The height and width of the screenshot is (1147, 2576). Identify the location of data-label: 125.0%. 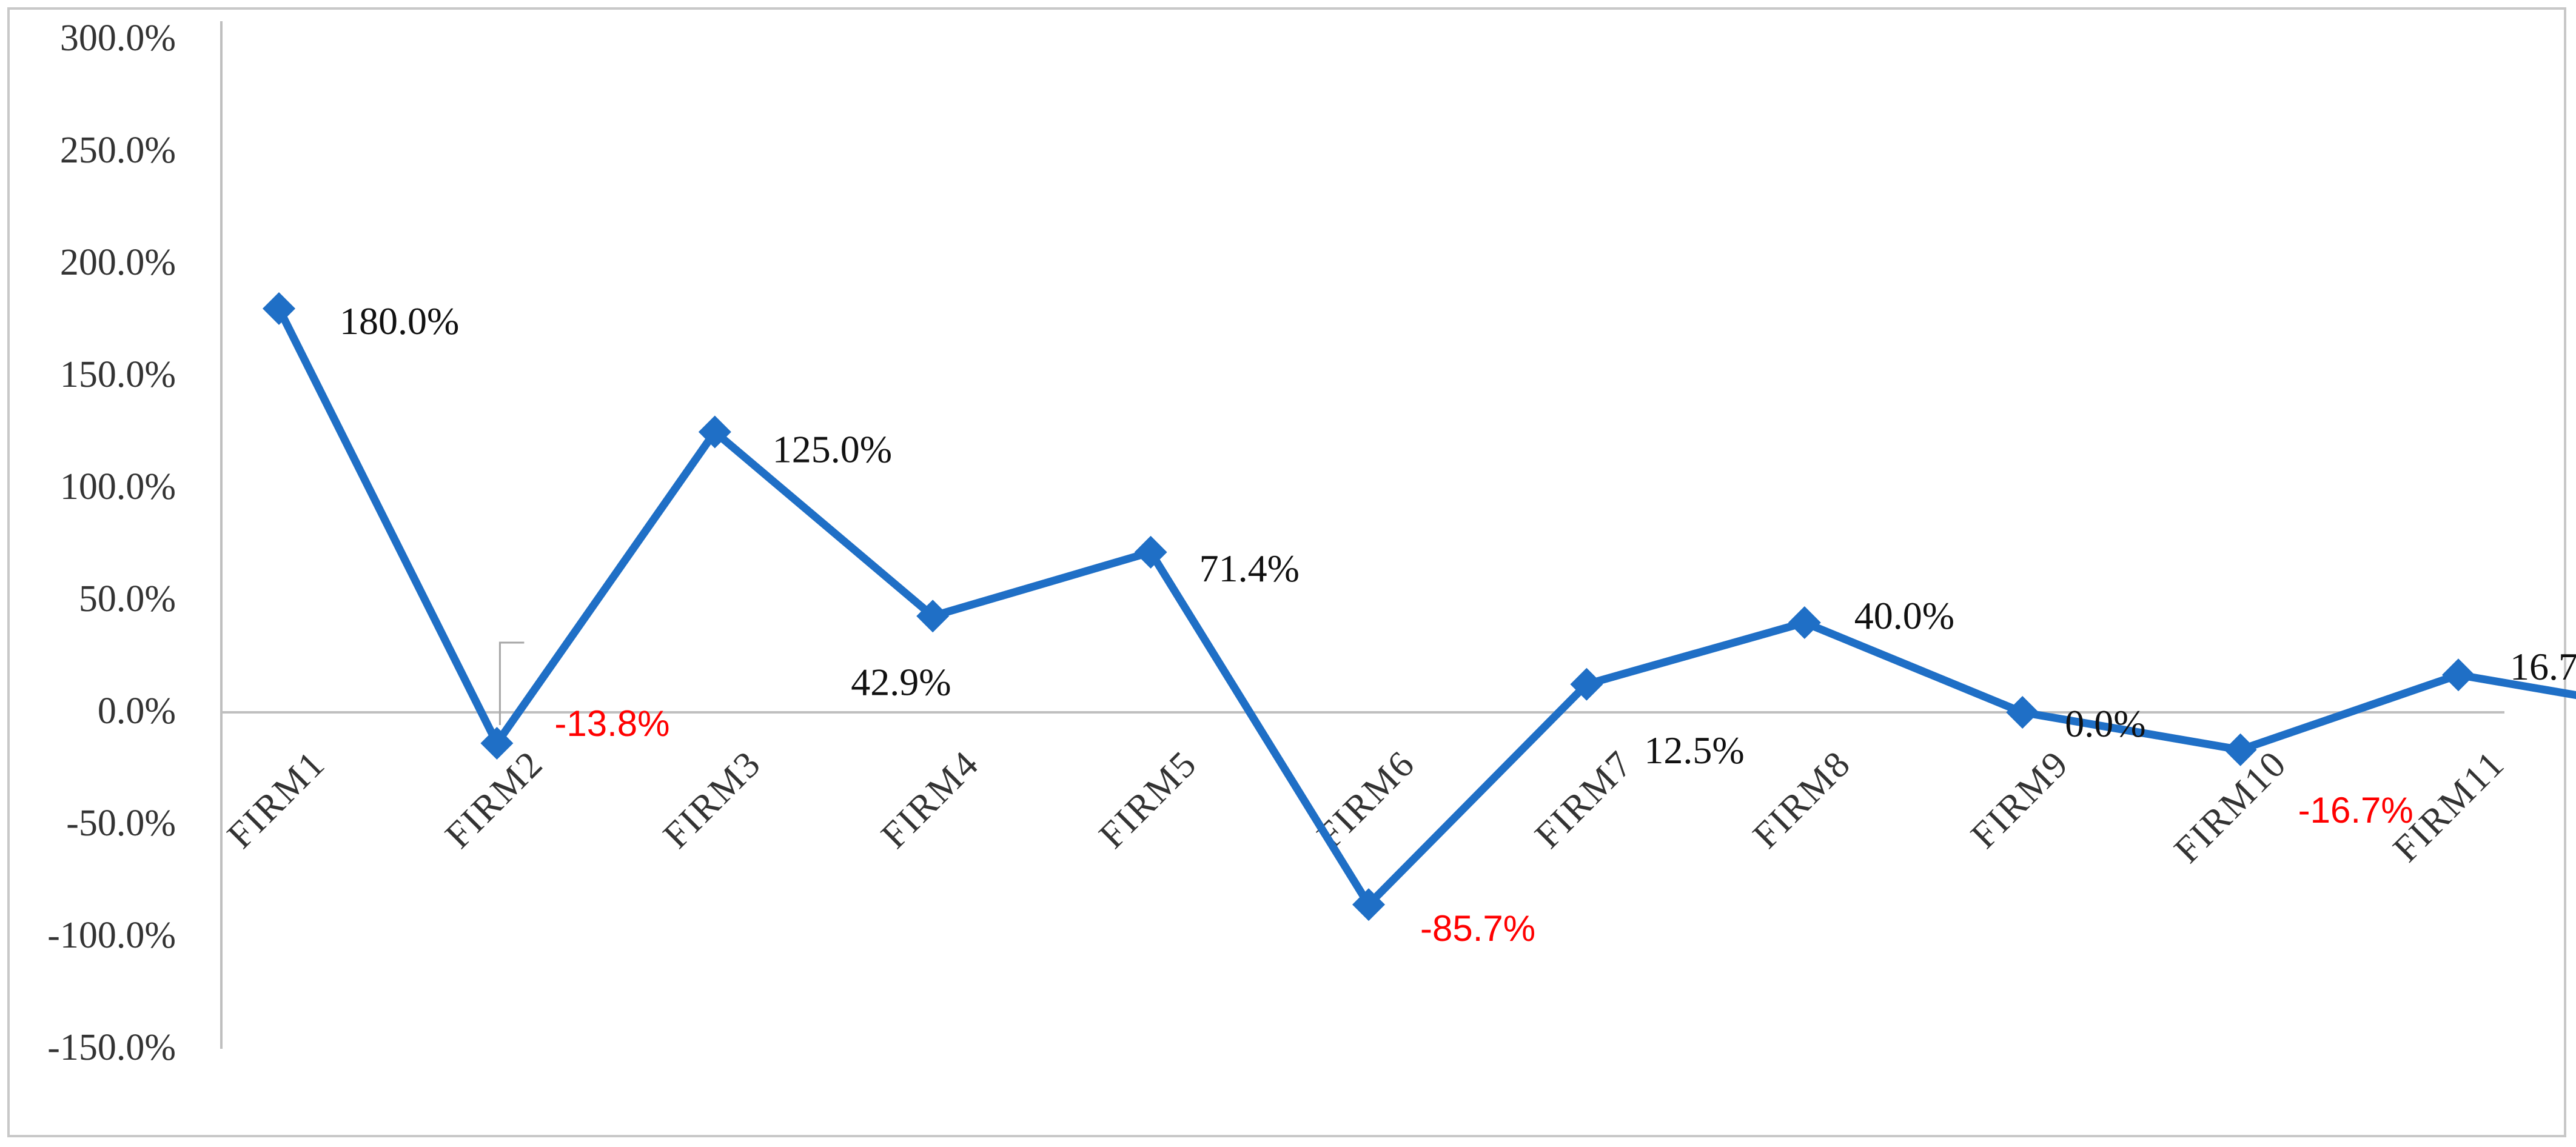
(832, 450).